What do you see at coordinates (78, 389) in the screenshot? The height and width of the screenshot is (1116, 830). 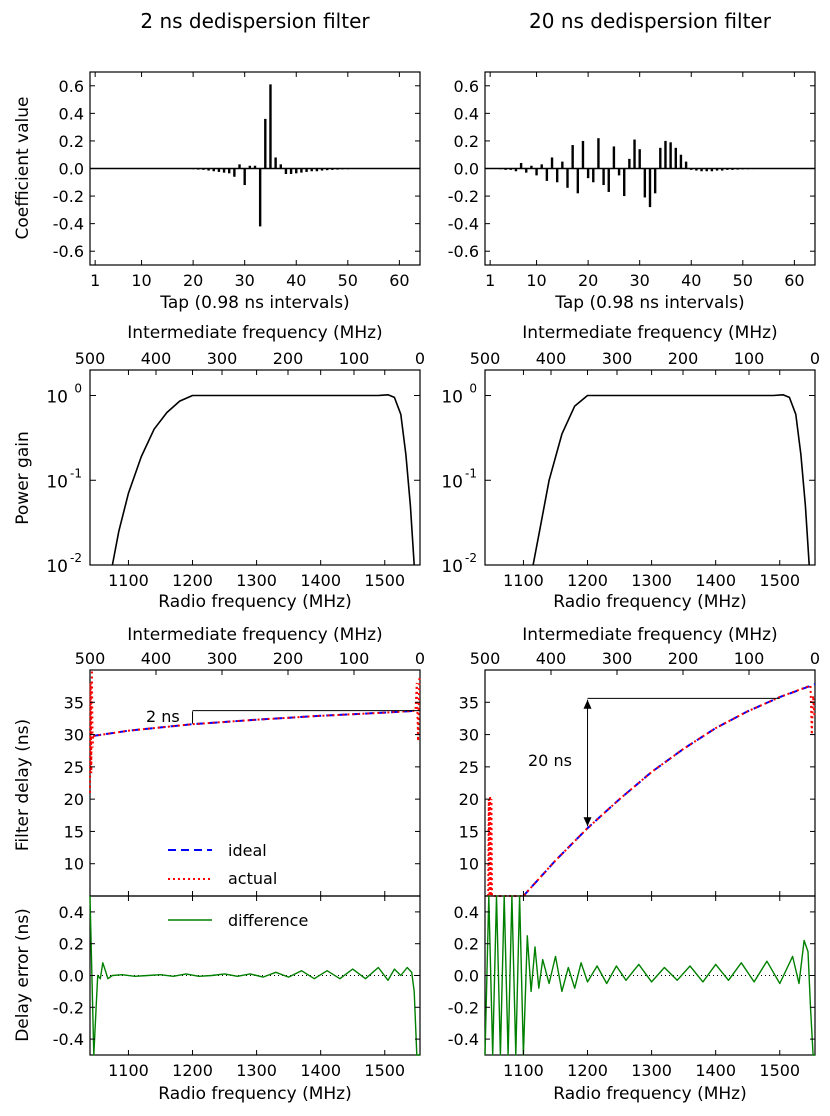 I see `ytick-exp-2-0: 0` at bounding box center [78, 389].